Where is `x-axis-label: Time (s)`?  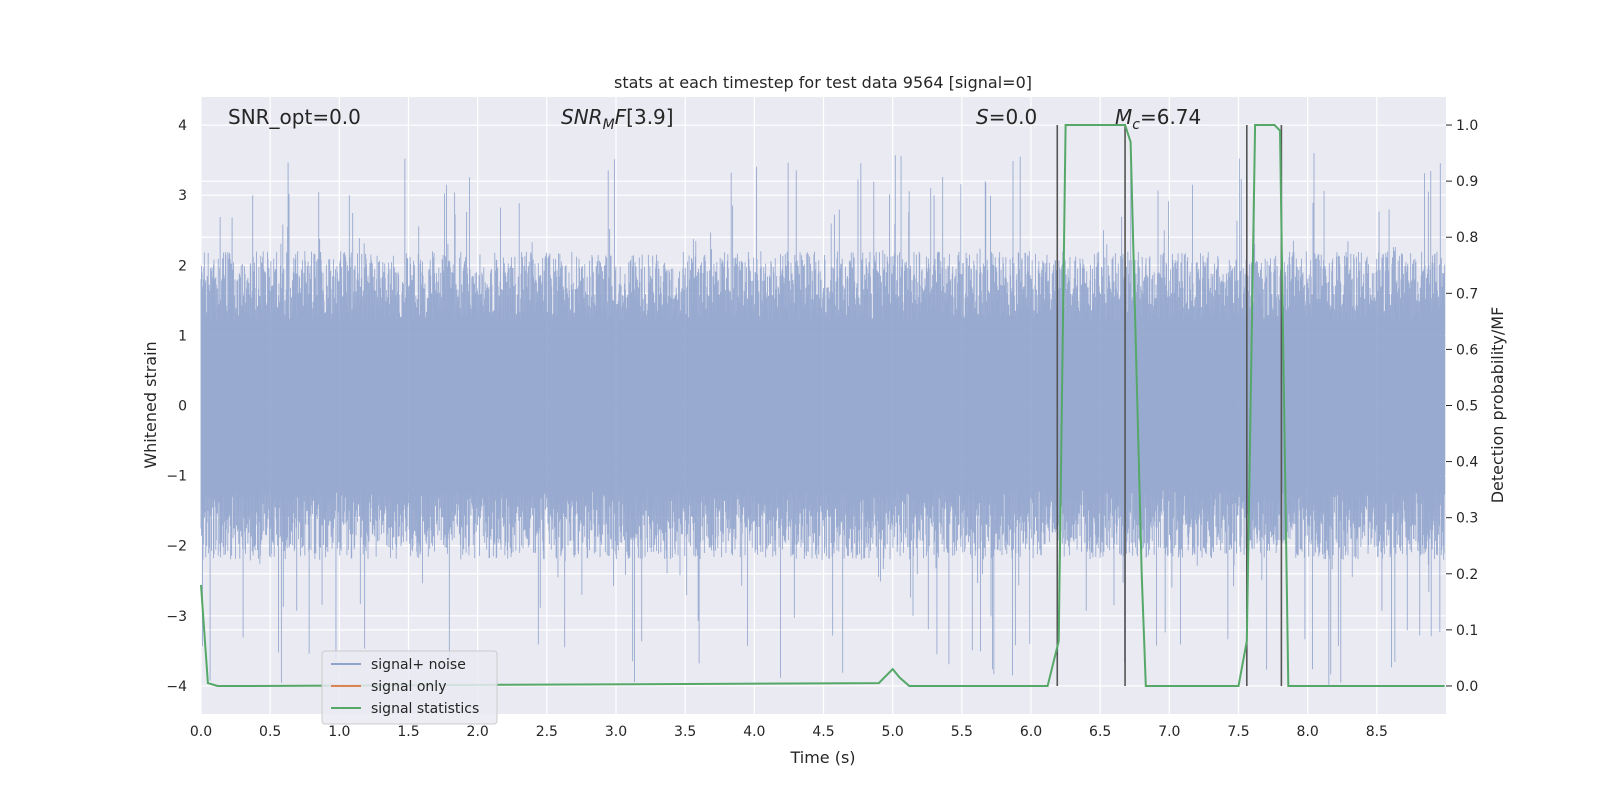
x-axis-label: Time (s) is located at coordinates (822, 757).